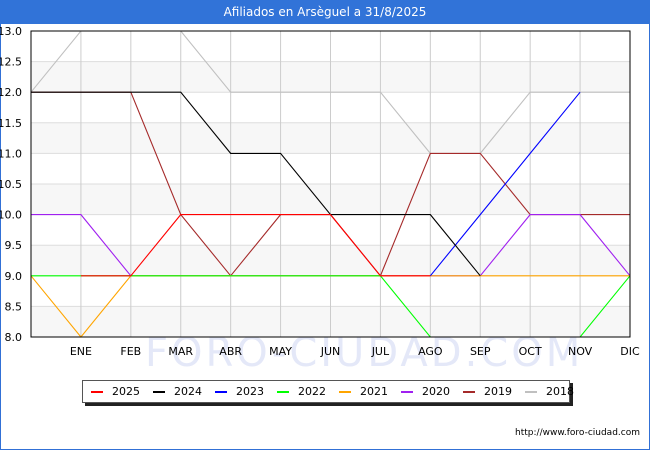 The width and height of the screenshot is (650, 450). I want to click on legend-label: 2025, so click(126, 391).